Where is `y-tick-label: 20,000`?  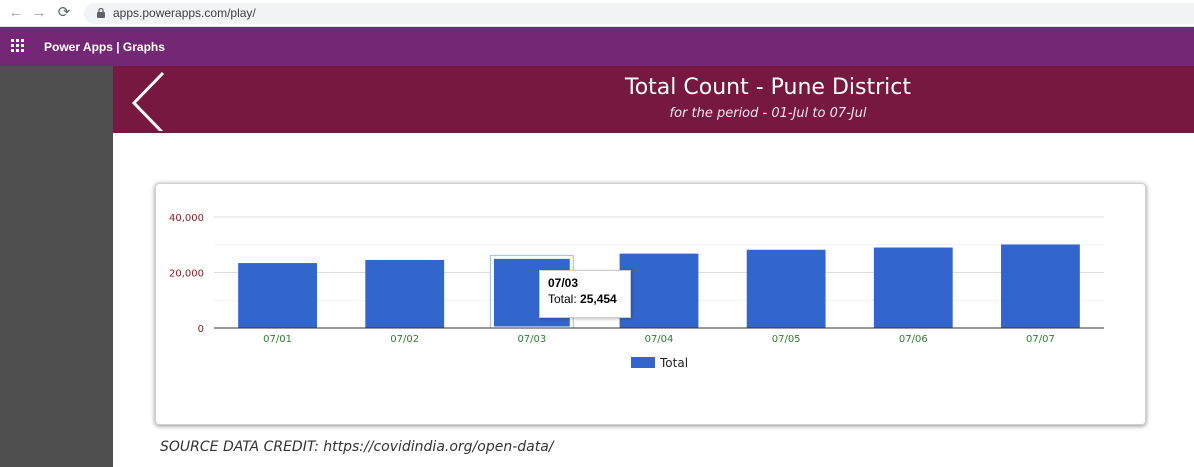 y-tick-label: 20,000 is located at coordinates (186, 274).